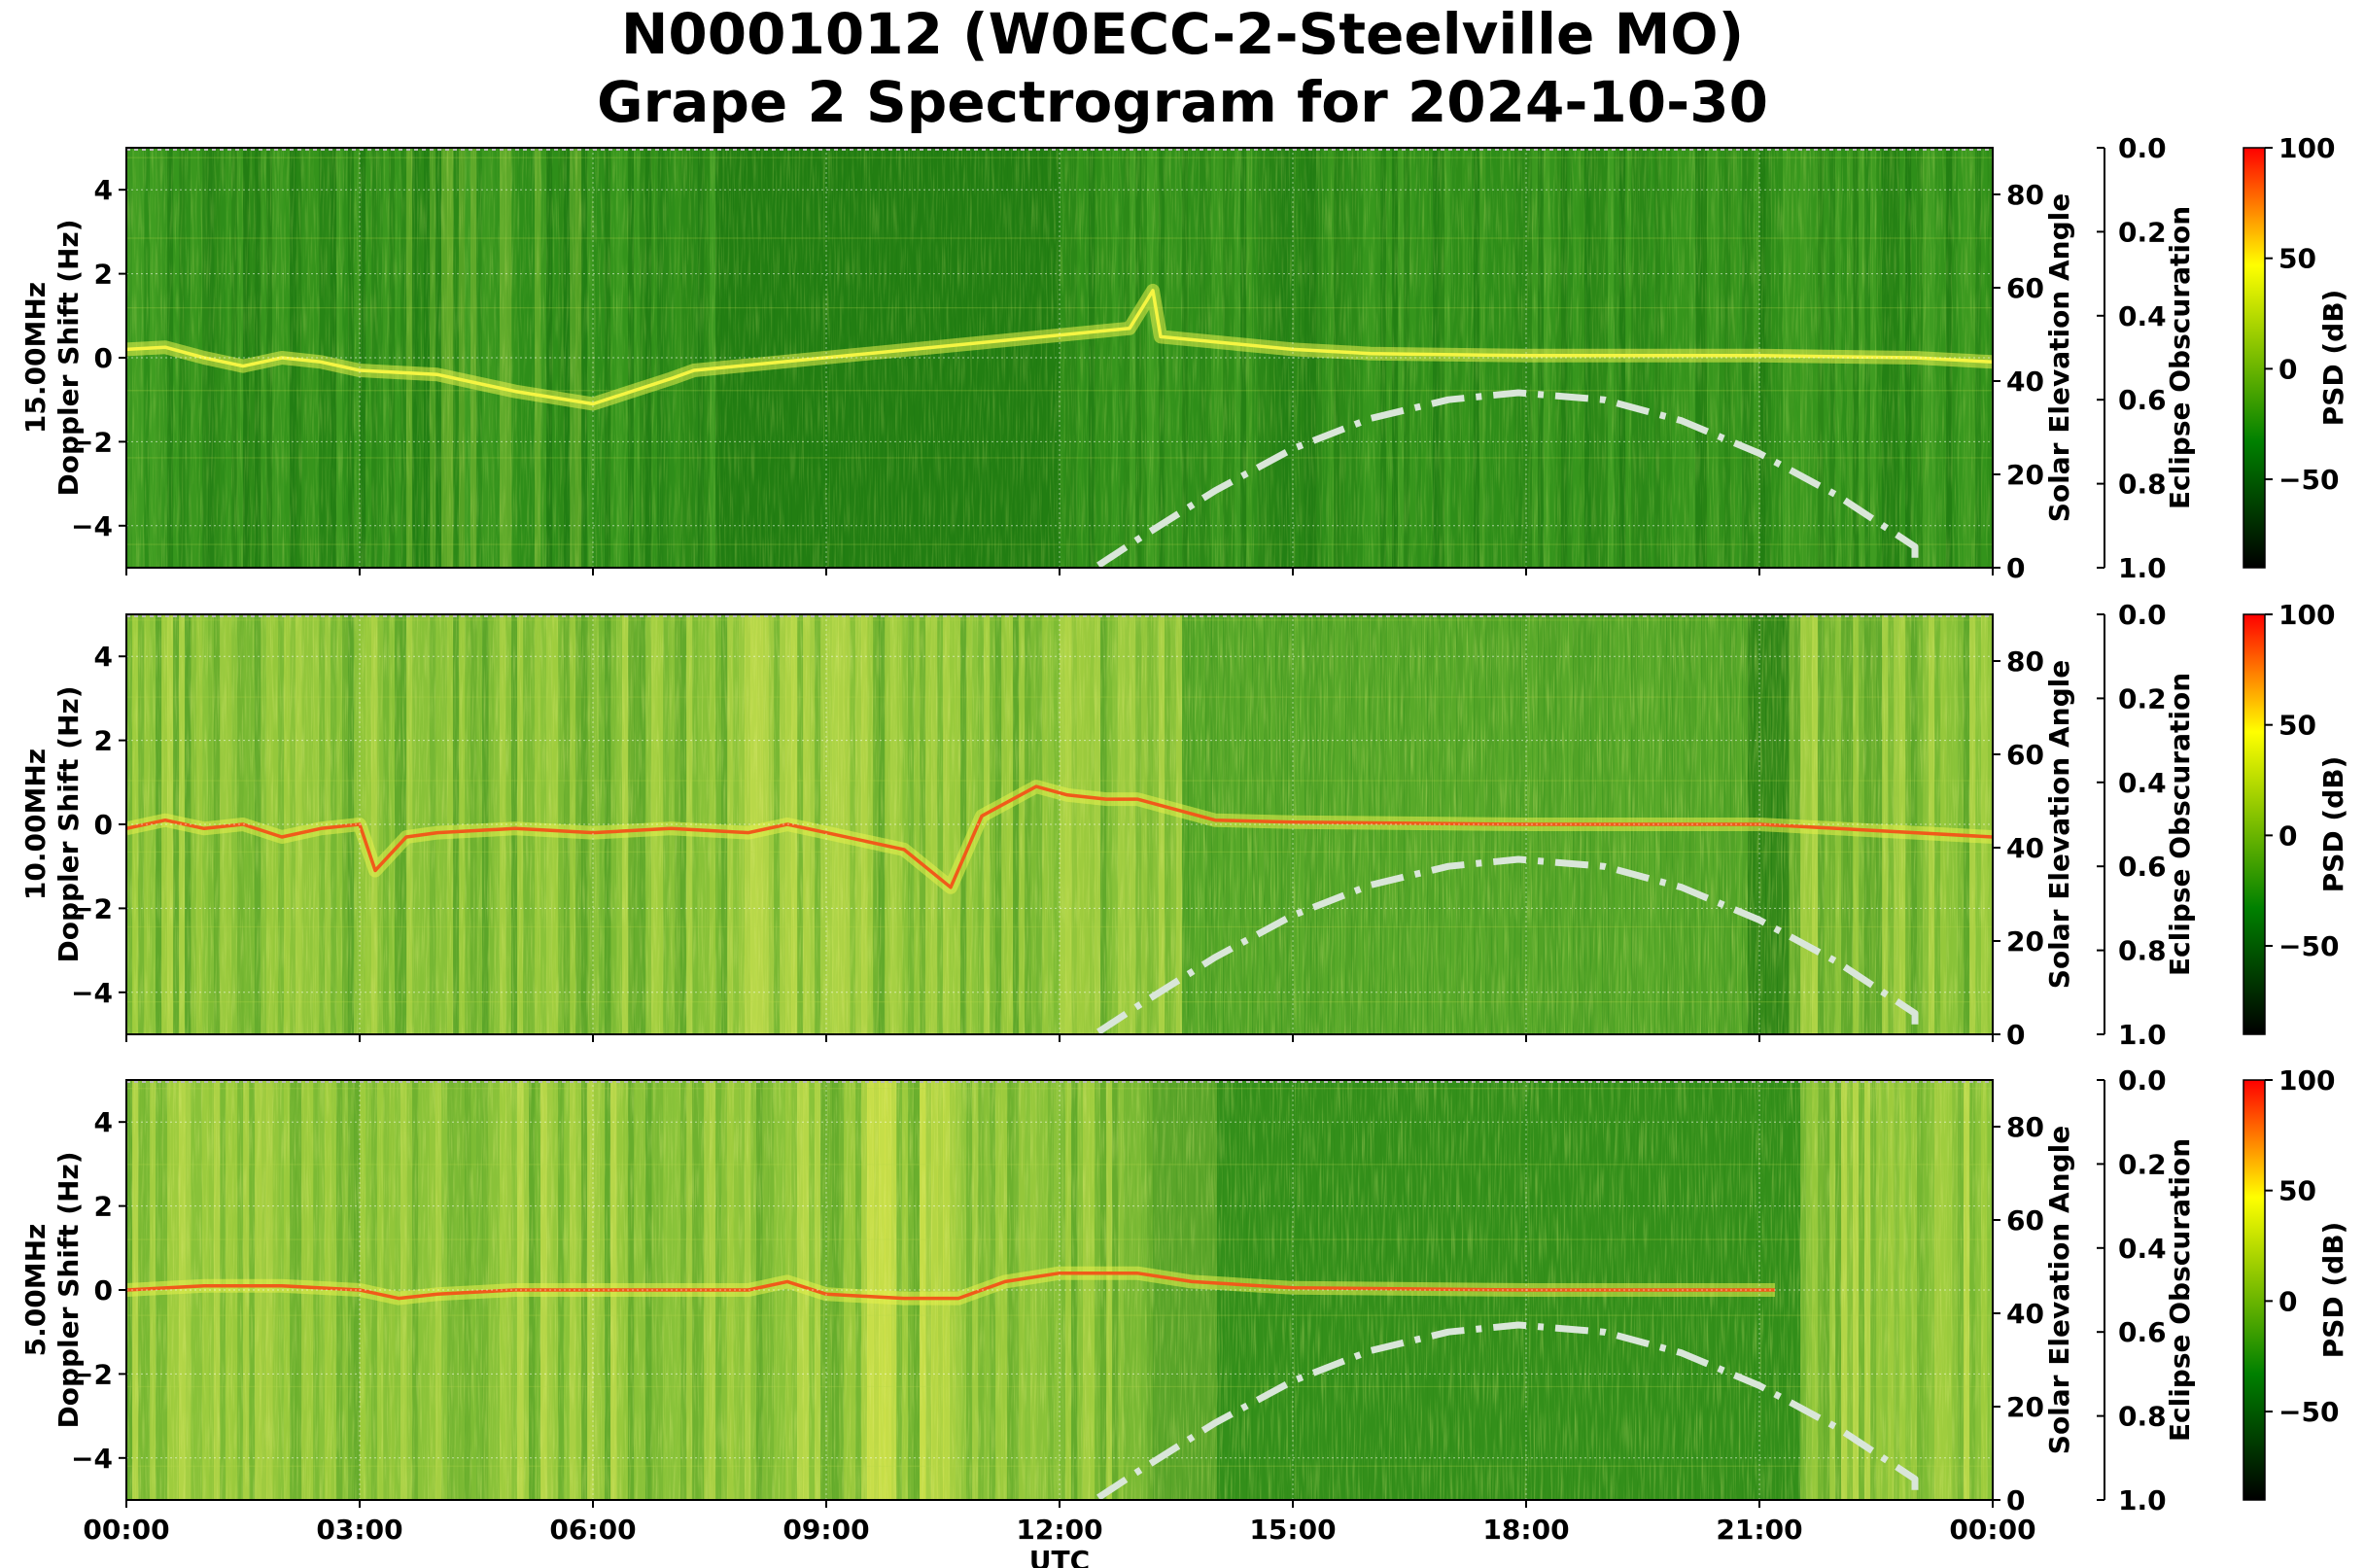 This screenshot has width=2365, height=1568. Describe the element at coordinates (1292, 1530) in the screenshot. I see `x-tick-label: 15:00` at that location.